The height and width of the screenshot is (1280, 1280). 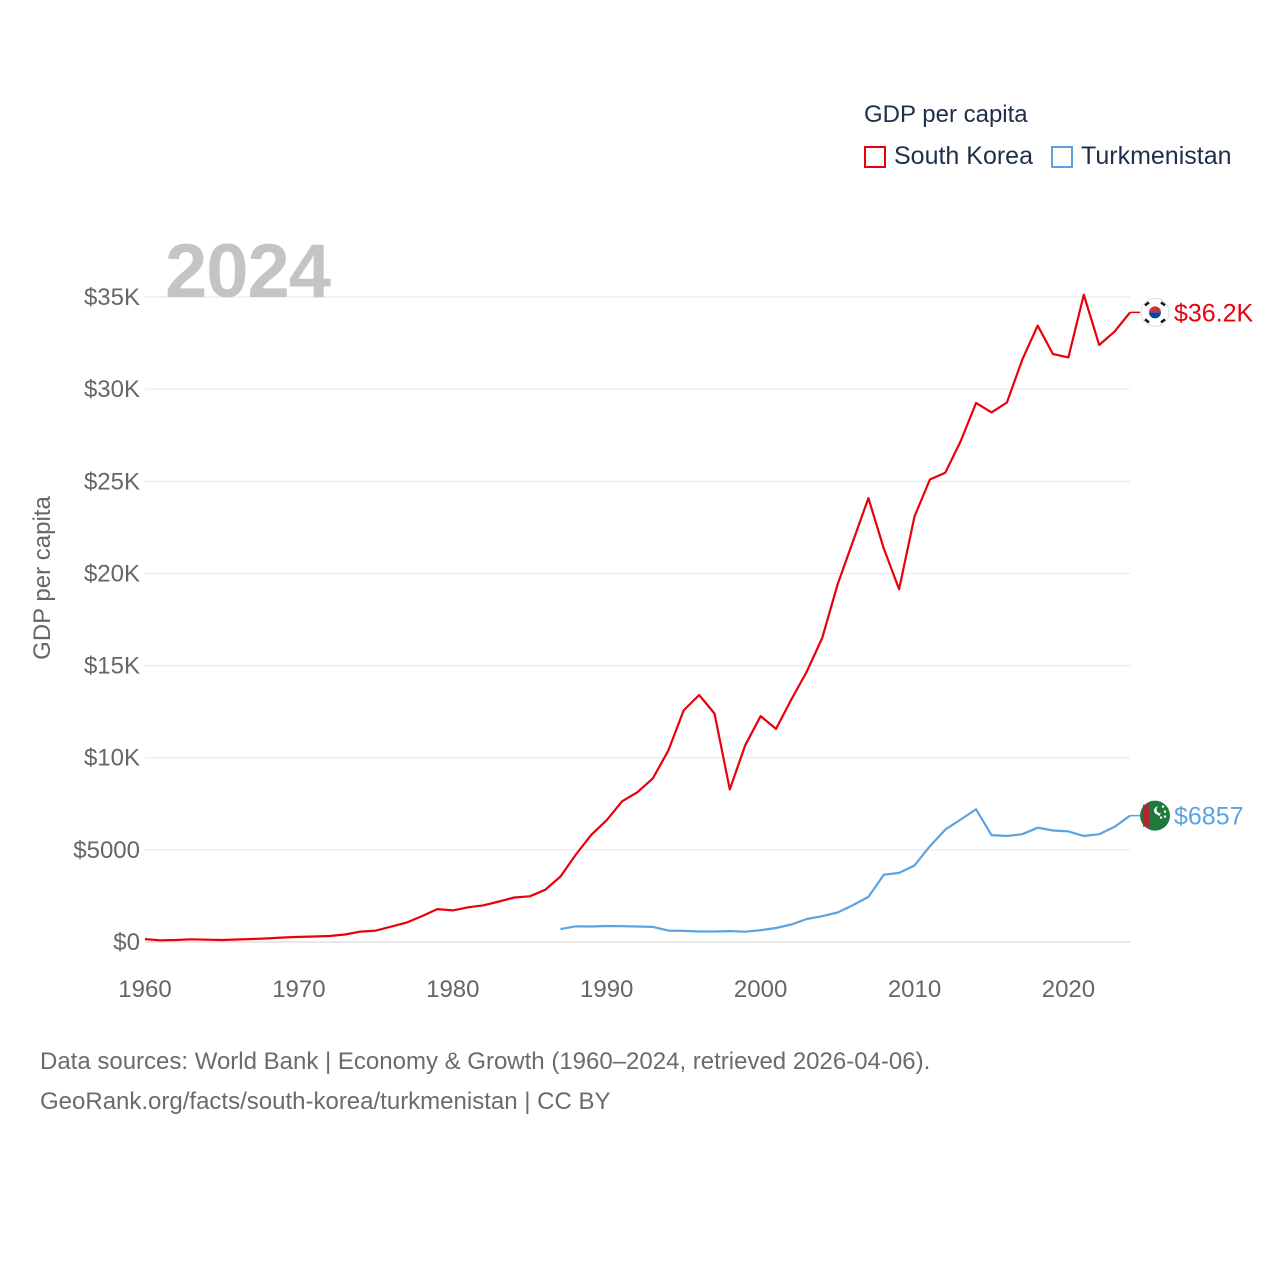 I want to click on year-label: 2024, so click(x=248, y=271).